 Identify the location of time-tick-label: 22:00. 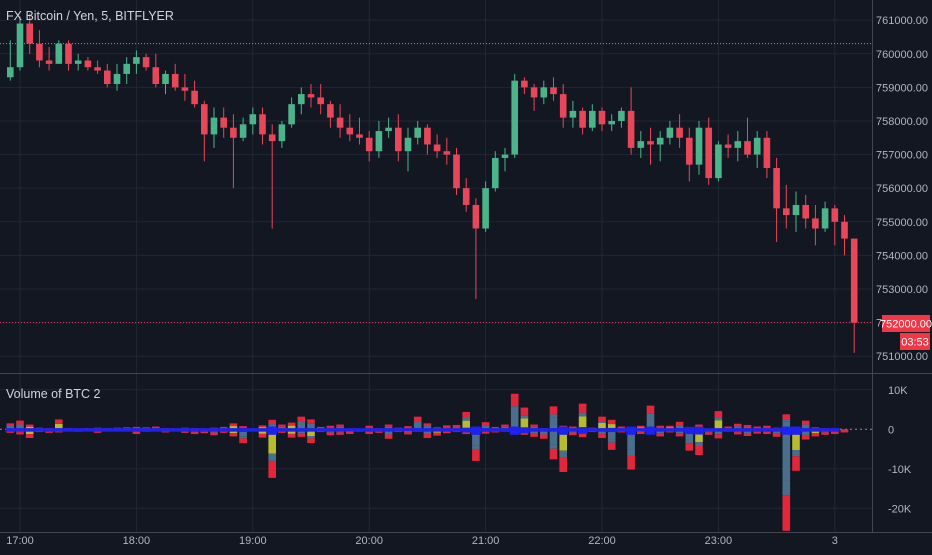
(602, 541).